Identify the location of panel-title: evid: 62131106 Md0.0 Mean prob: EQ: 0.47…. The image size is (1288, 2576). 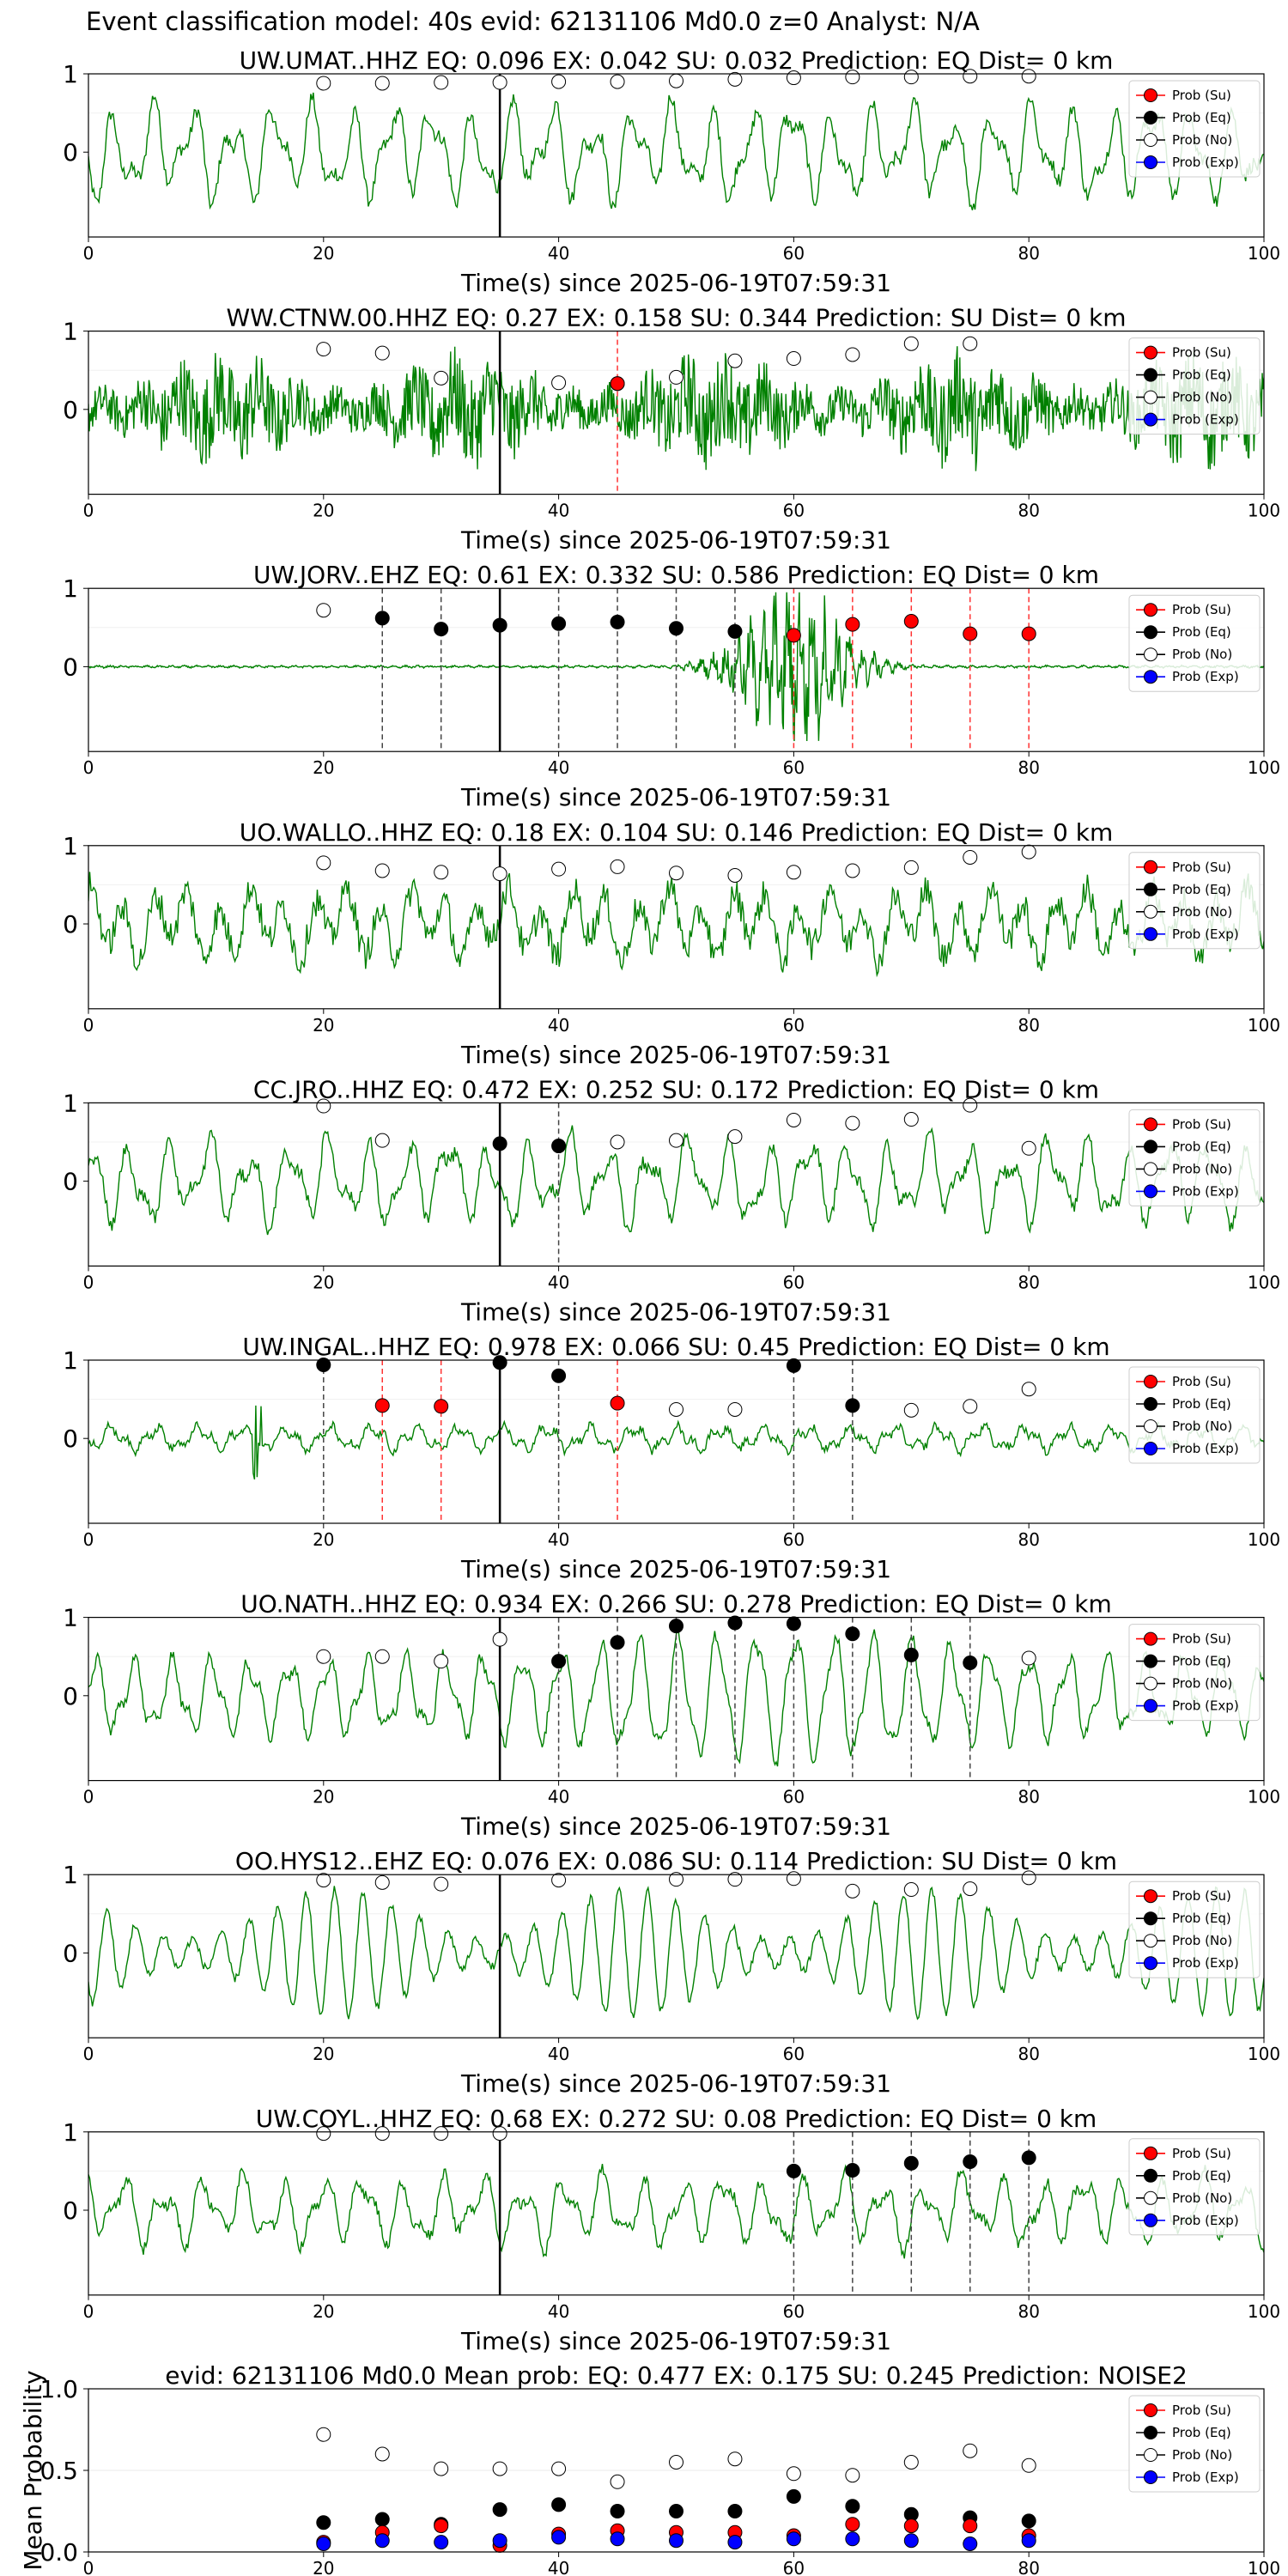
(676, 2375).